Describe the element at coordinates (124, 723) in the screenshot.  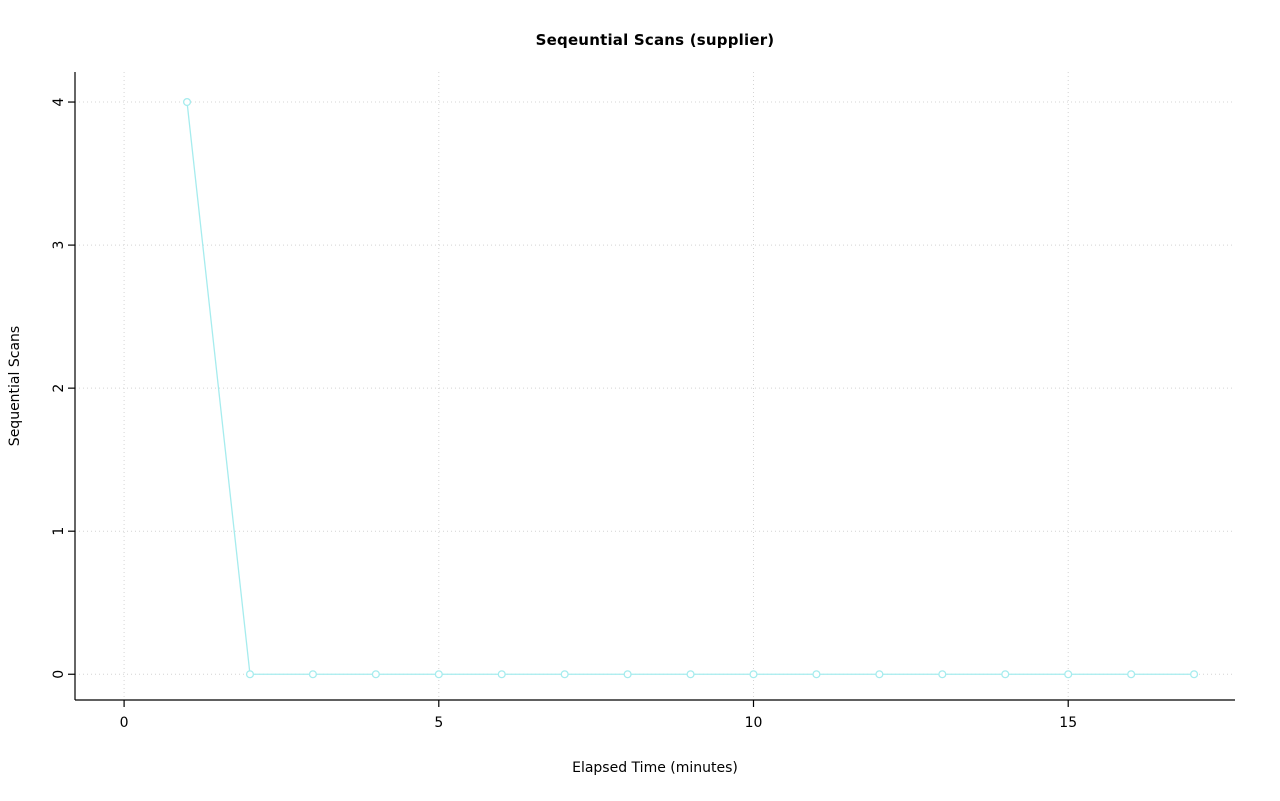
I see `x-tick-label: 0` at that location.